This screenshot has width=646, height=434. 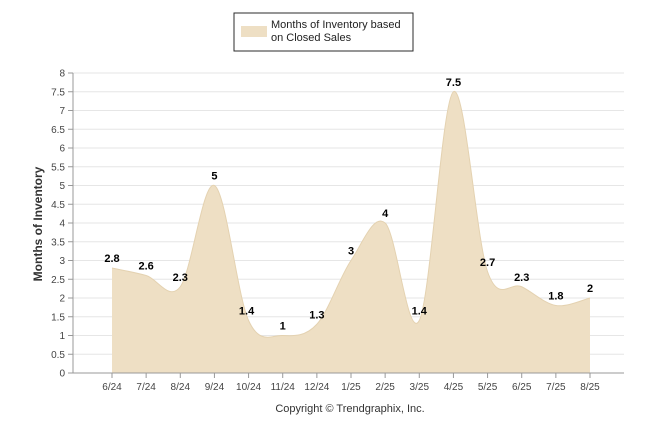 What do you see at coordinates (58, 355) in the screenshot?
I see `y-tick-label: 0.5` at bounding box center [58, 355].